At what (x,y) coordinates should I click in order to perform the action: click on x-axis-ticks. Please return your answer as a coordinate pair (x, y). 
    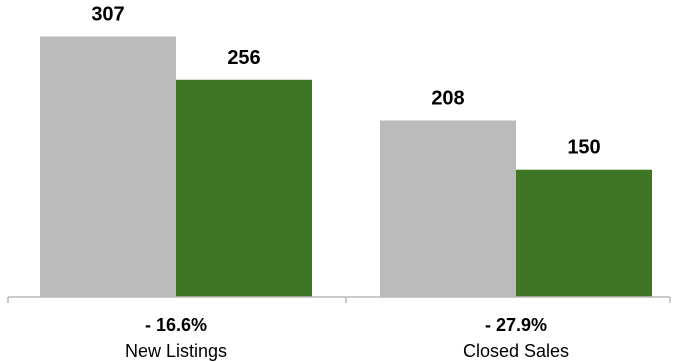
    Looking at the image, I should click on (339, 300).